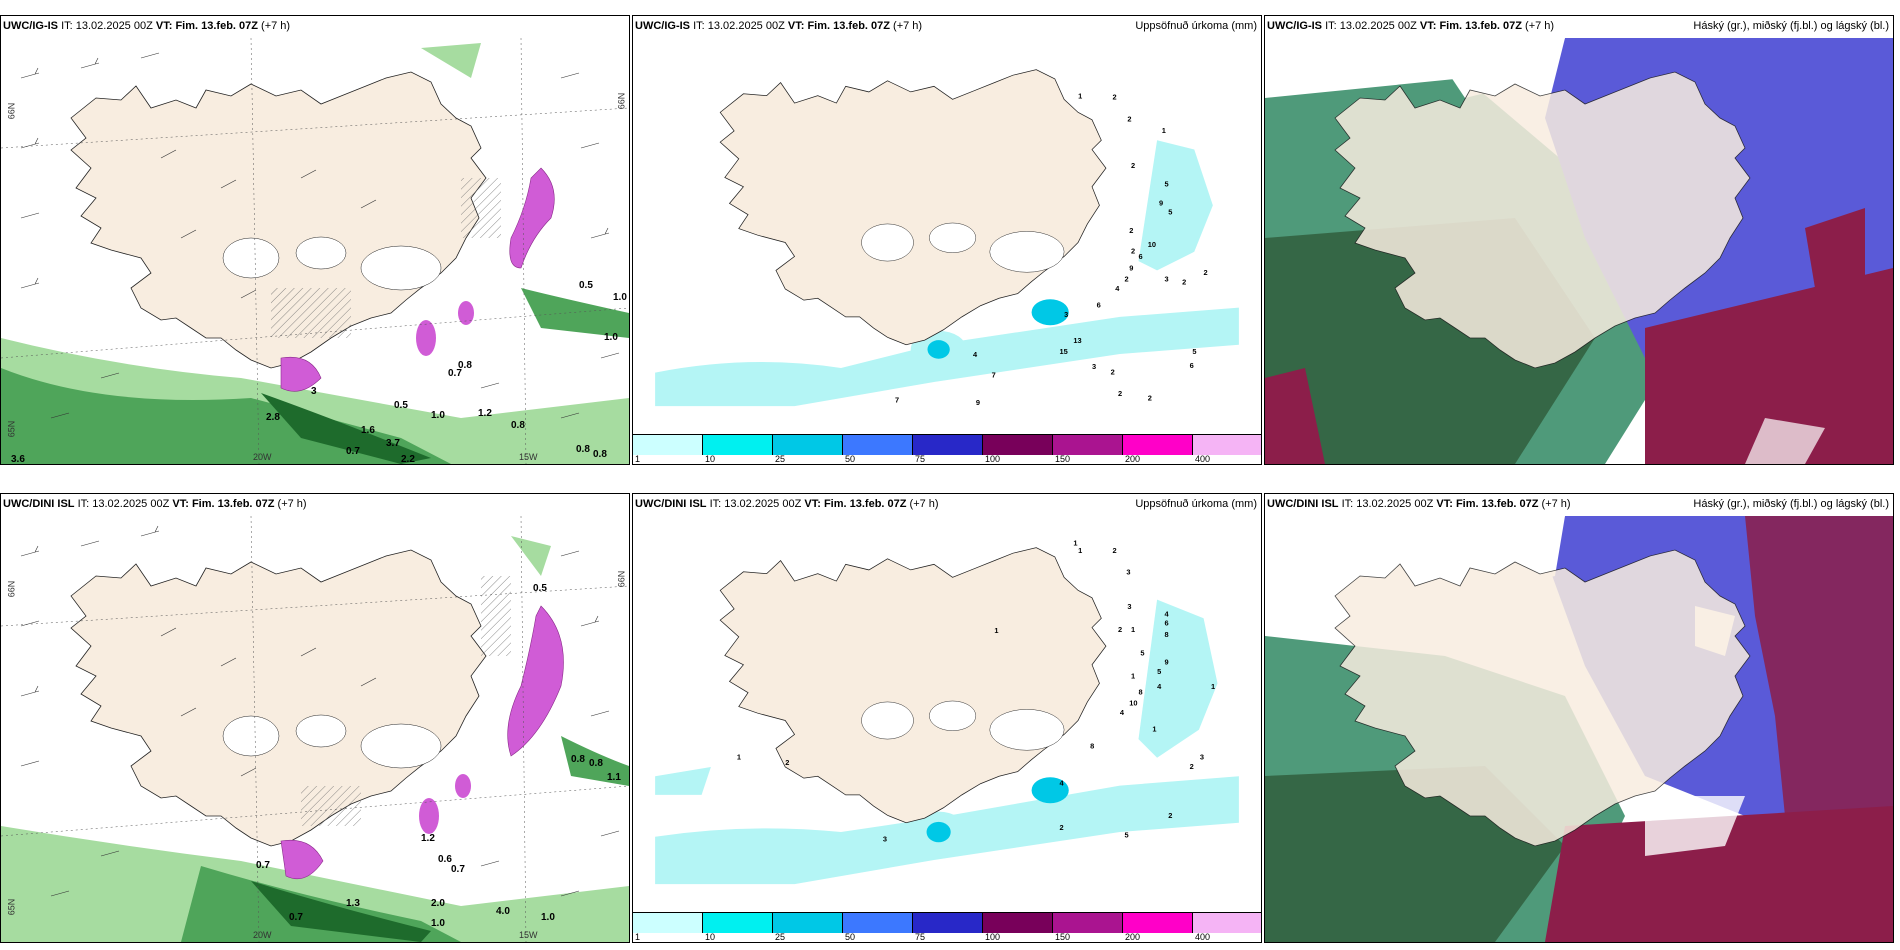 Image resolution: width=1900 pixels, height=950 pixels. I want to click on axis-lon-label: 20W, so click(262, 935).